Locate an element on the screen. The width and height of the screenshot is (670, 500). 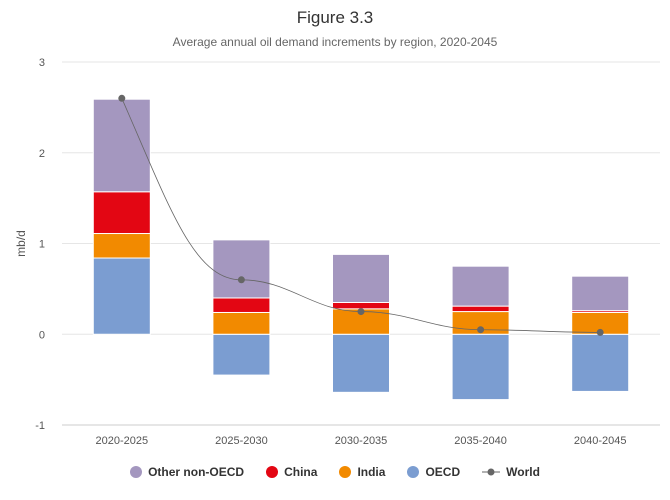
x-tick-label: 2030-2035 is located at coordinates (361, 441).